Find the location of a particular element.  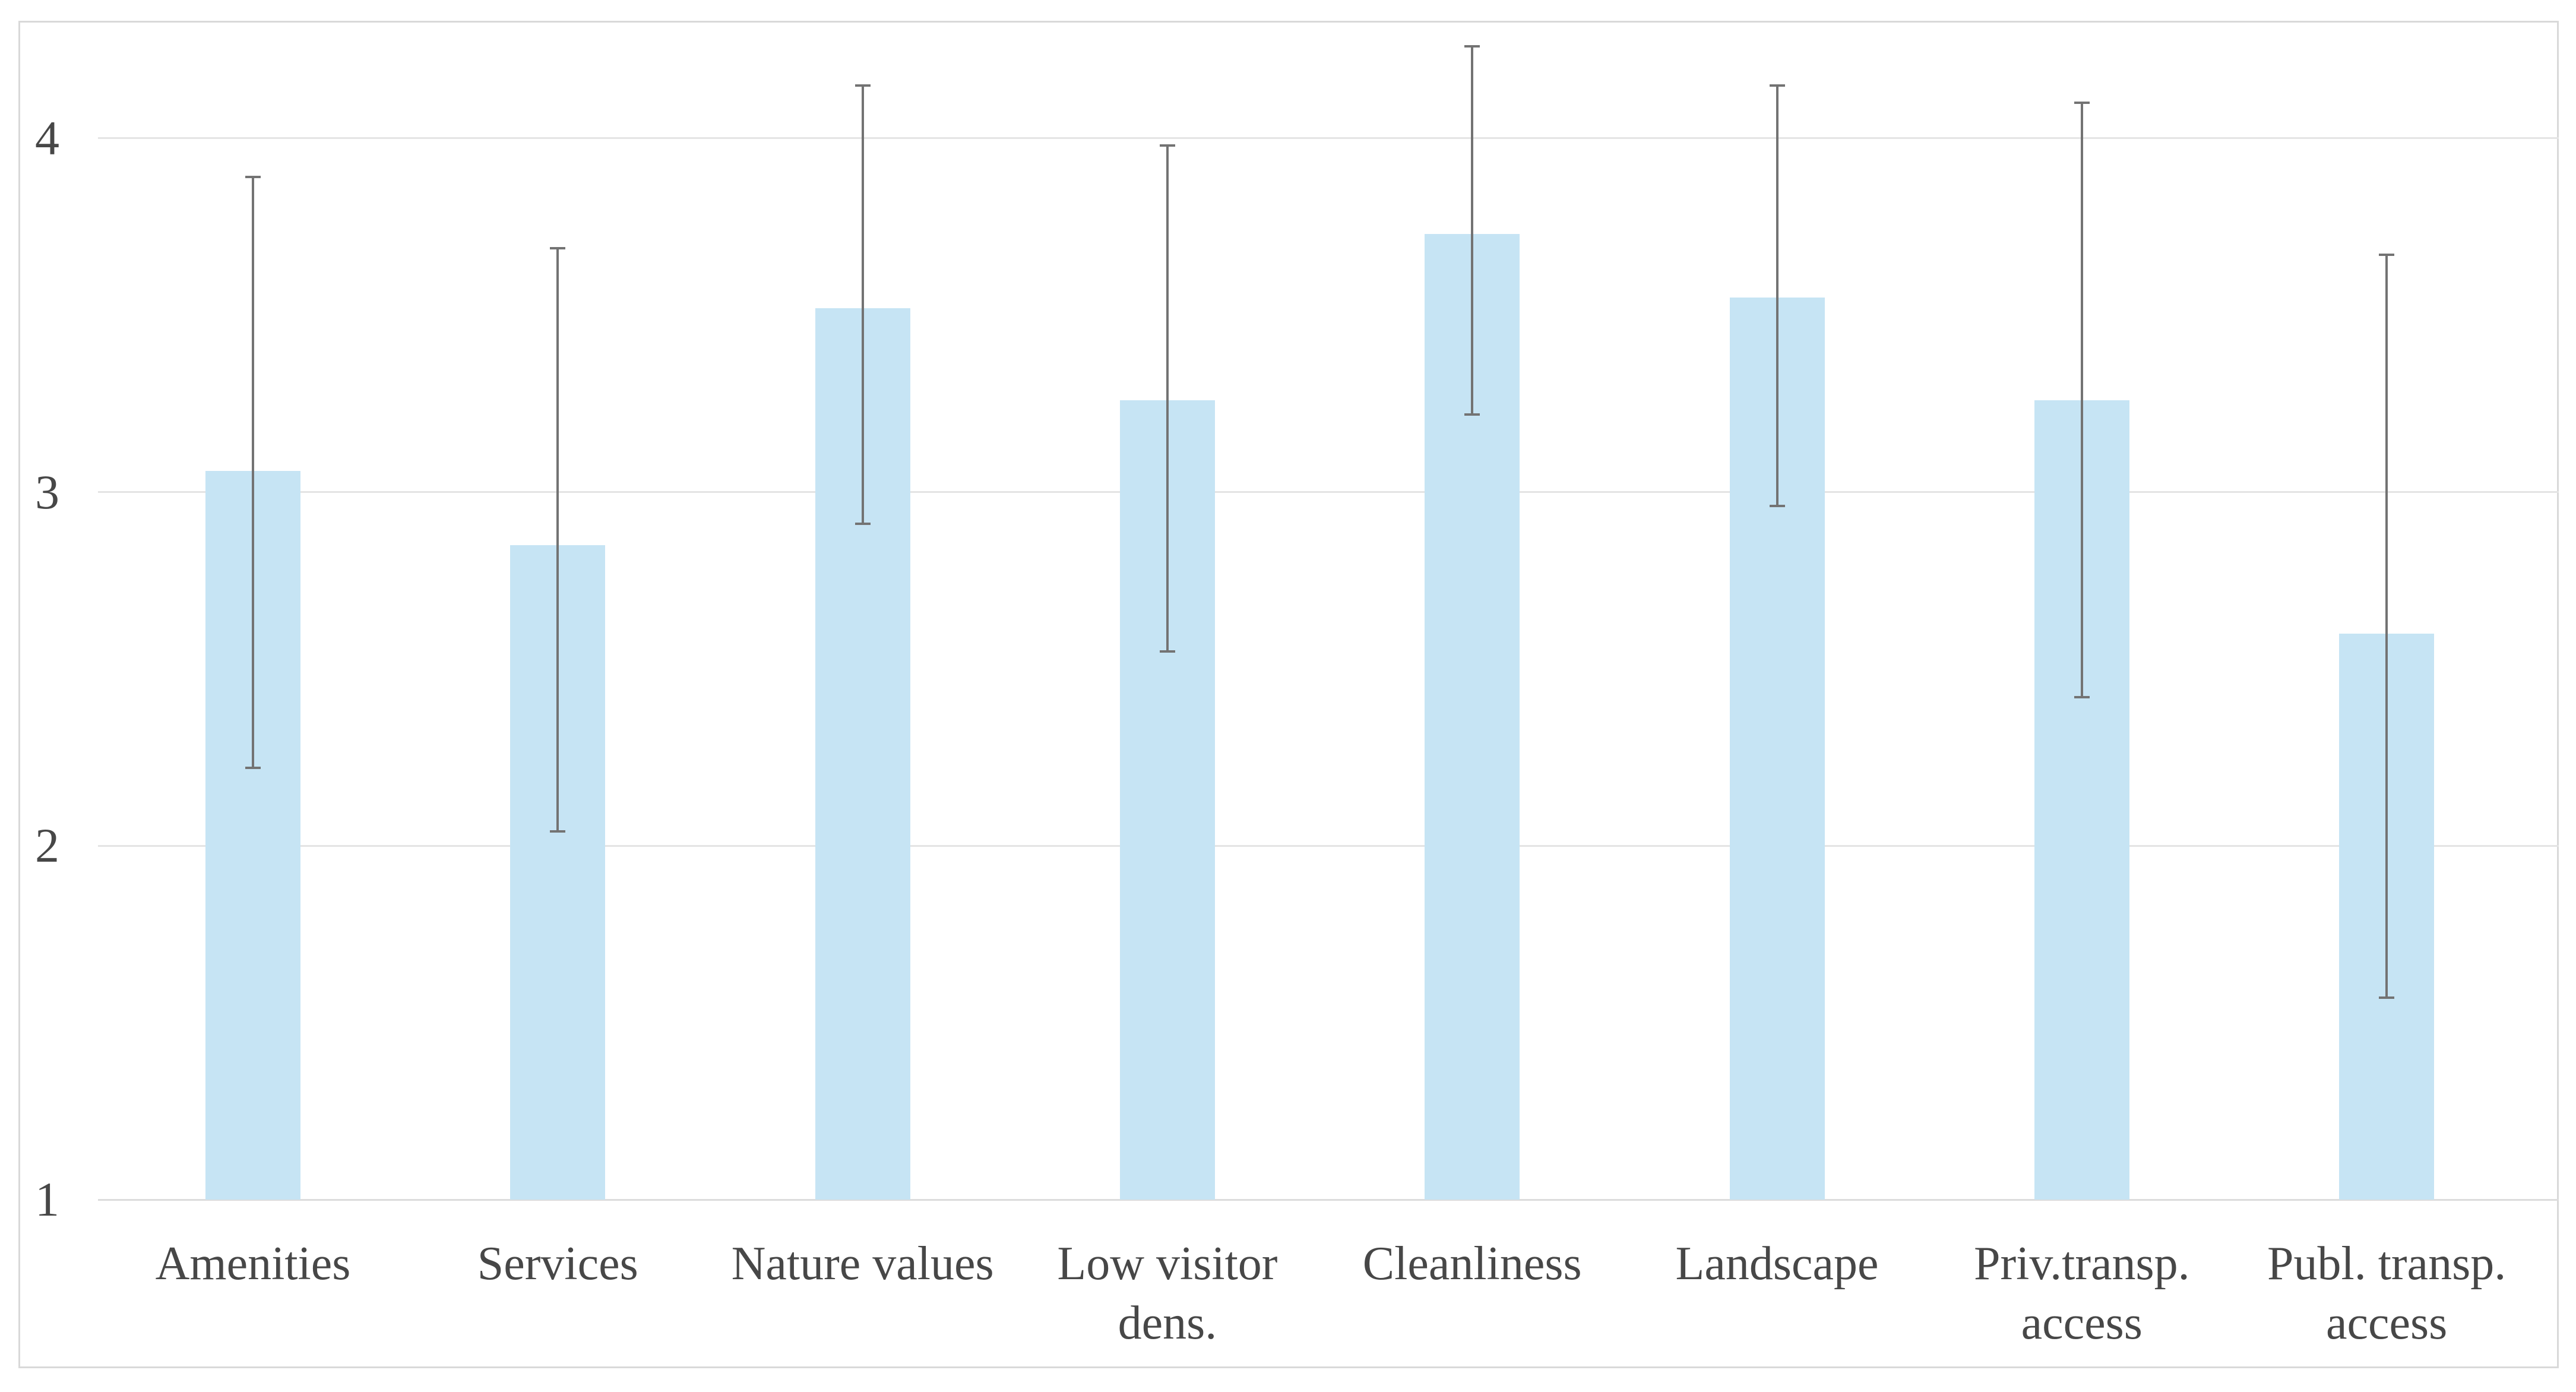

error-bar-publ-transp-access is located at coordinates (2386, 626).